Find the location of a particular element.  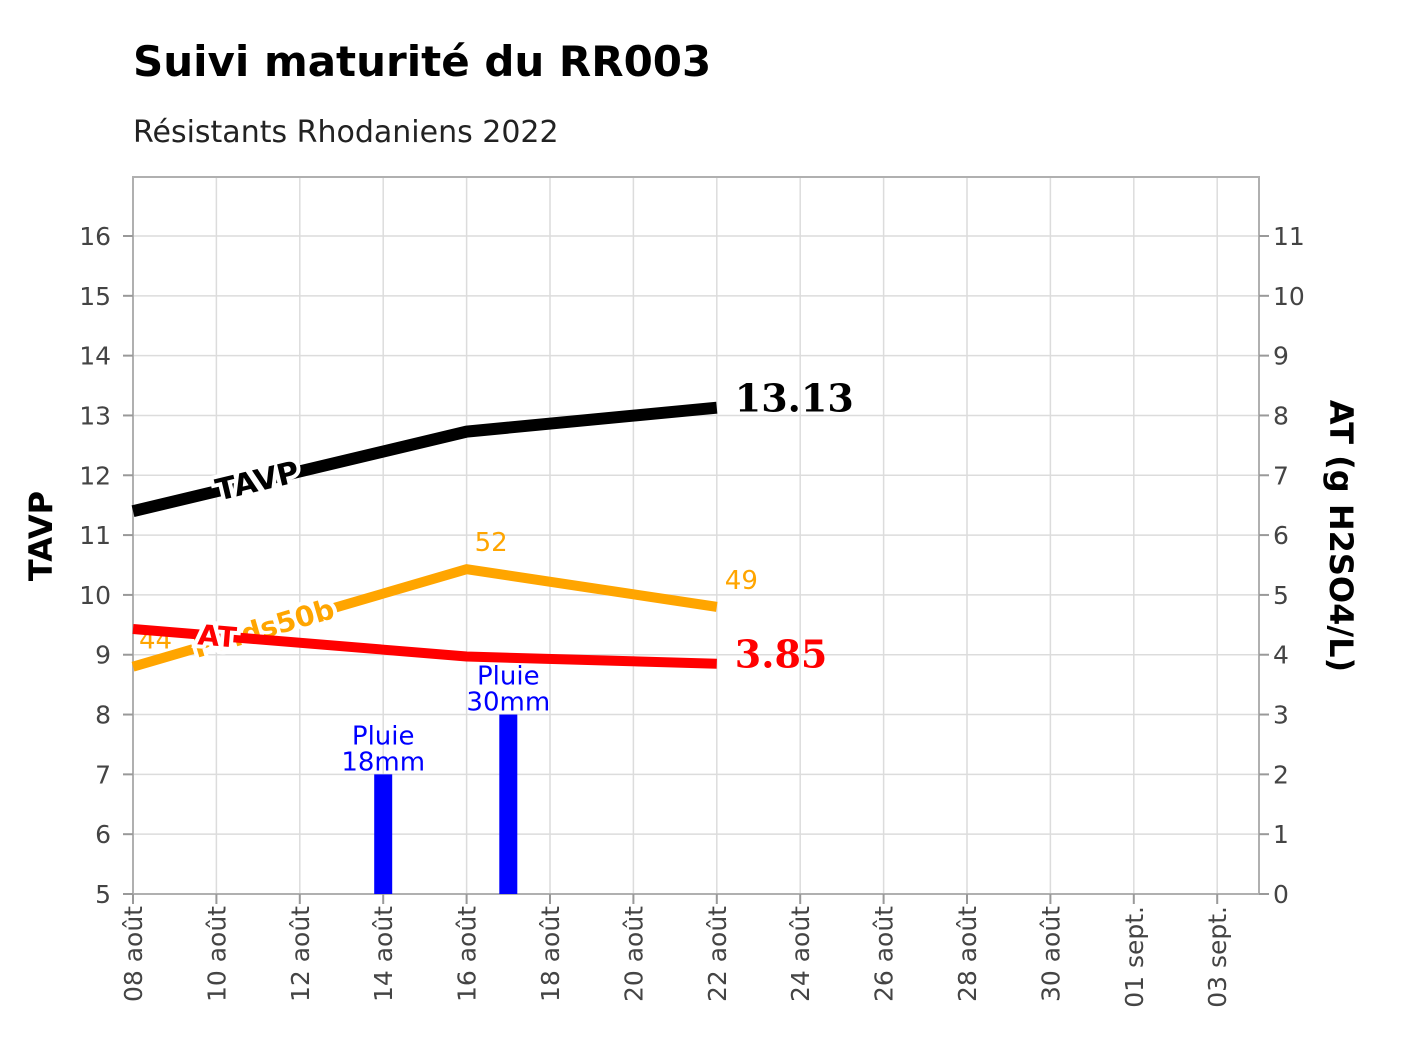

left-axis-ticks: 5 6 7 8 9 10 11 12 13 14 15 16 is located at coordinates (106, 565).